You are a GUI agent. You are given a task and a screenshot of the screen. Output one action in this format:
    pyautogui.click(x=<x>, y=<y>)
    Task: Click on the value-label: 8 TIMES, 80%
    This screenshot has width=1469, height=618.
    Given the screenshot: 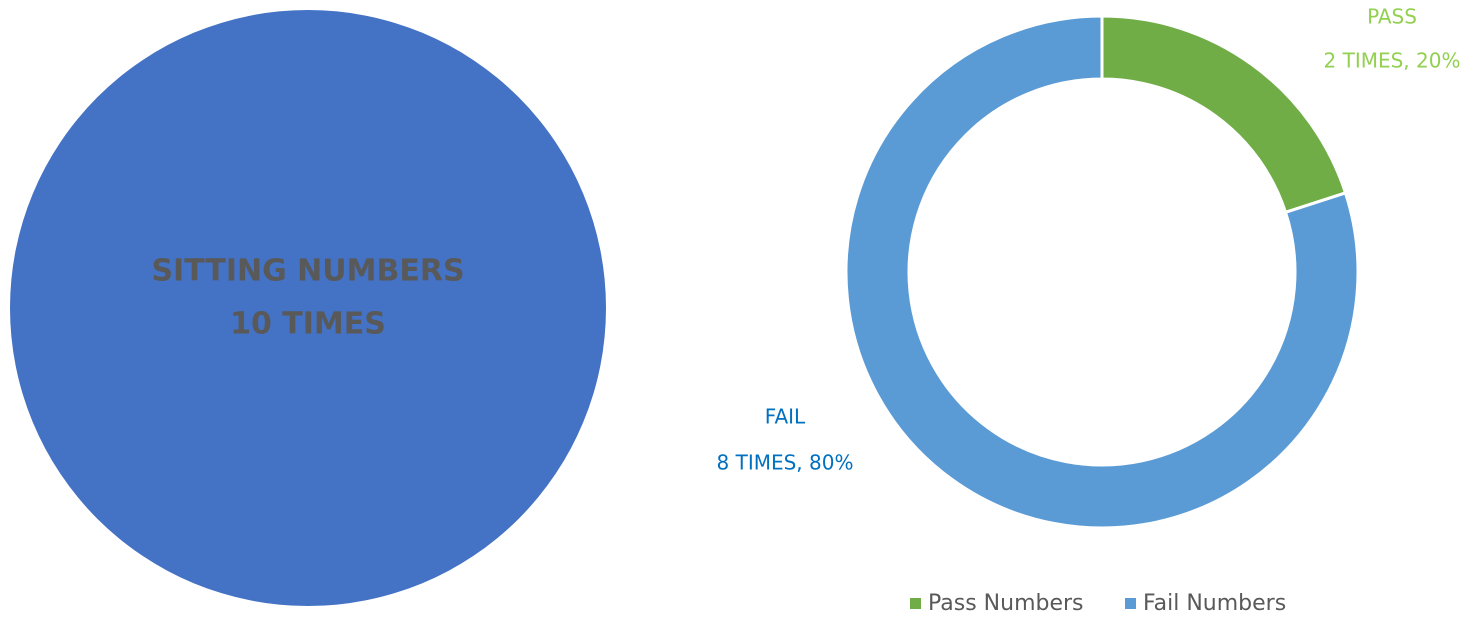 What is the action you would take?
    pyautogui.click(x=785, y=463)
    